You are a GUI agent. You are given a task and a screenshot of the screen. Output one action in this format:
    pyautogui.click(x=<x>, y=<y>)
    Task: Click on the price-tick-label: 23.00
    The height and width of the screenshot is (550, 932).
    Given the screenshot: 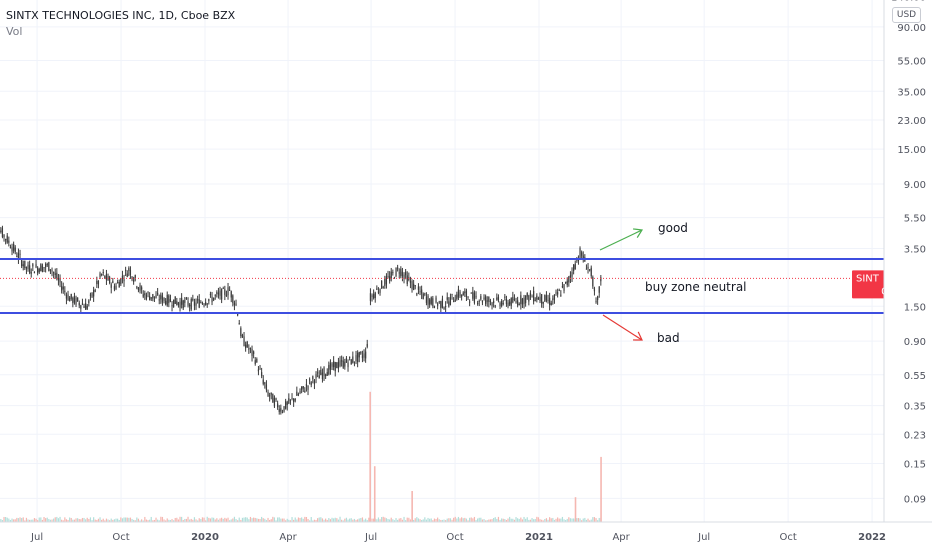 What is the action you would take?
    pyautogui.click(x=911, y=121)
    